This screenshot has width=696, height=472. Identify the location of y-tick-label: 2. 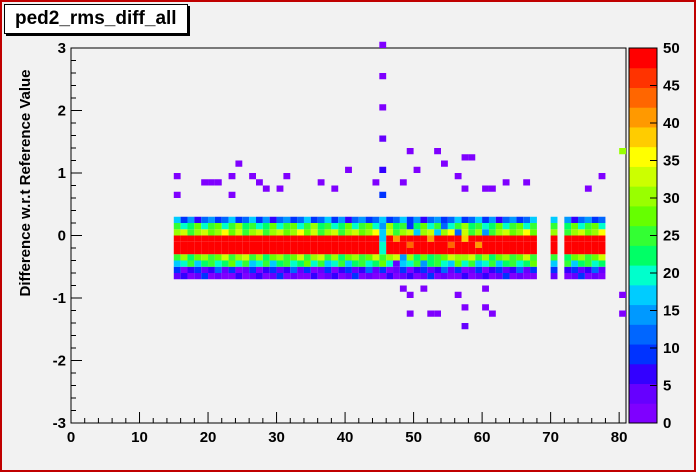
(62, 111).